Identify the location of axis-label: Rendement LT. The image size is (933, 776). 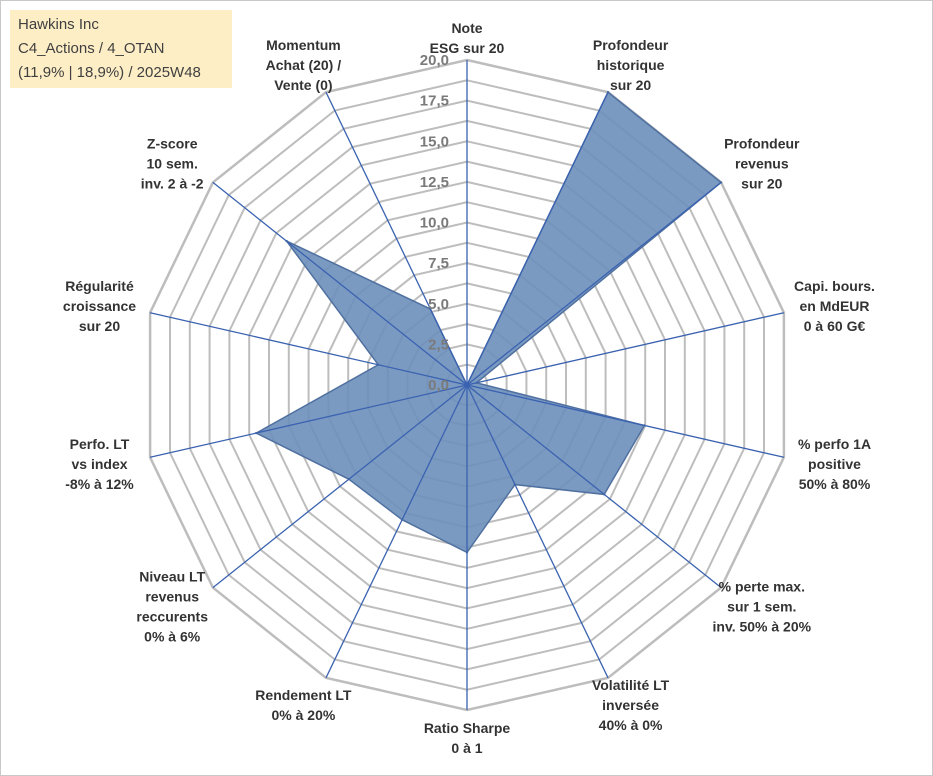
(303, 695).